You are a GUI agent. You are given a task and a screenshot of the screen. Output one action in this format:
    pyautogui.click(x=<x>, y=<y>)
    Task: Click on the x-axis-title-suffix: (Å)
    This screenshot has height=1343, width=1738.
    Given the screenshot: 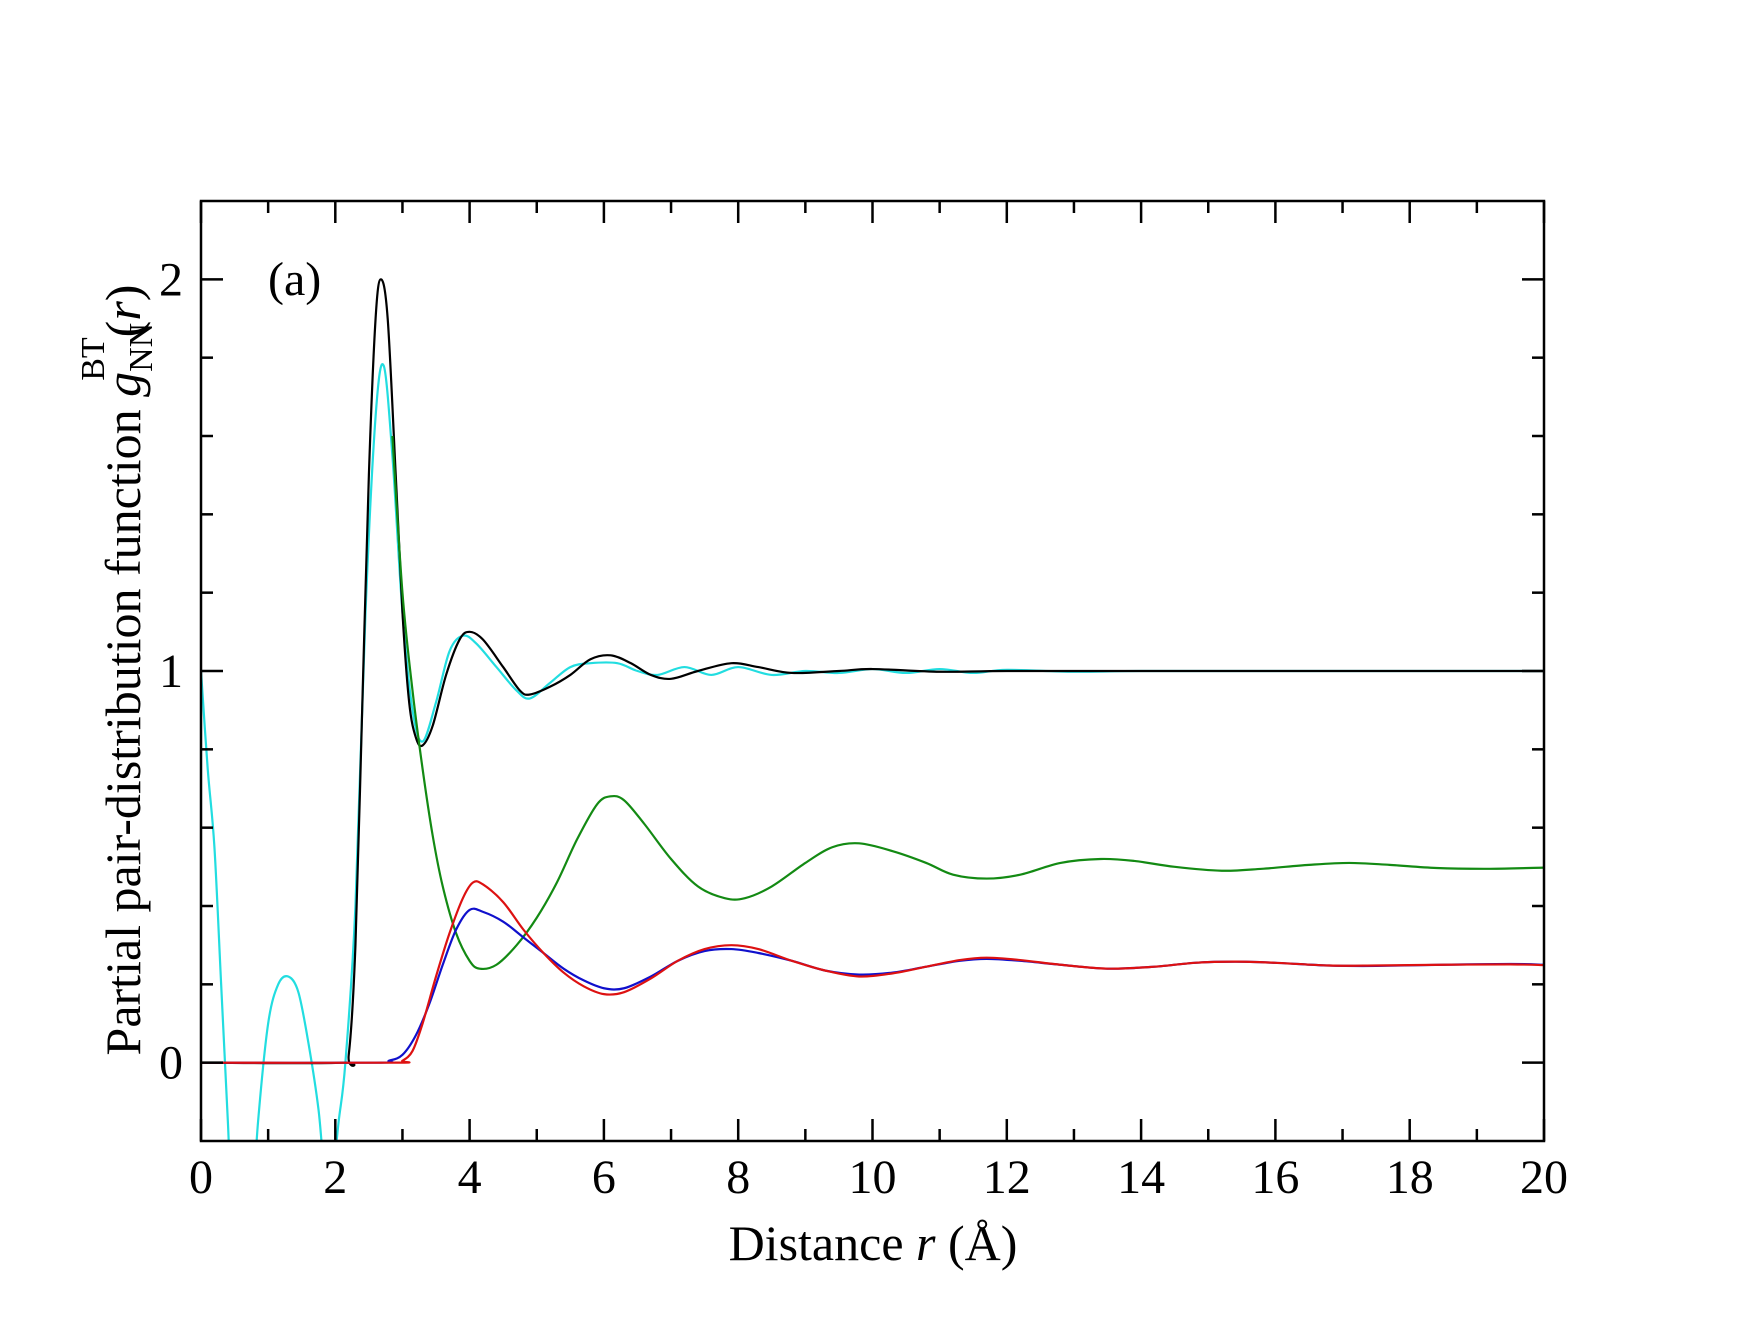 What is the action you would take?
    pyautogui.click(x=976, y=1243)
    